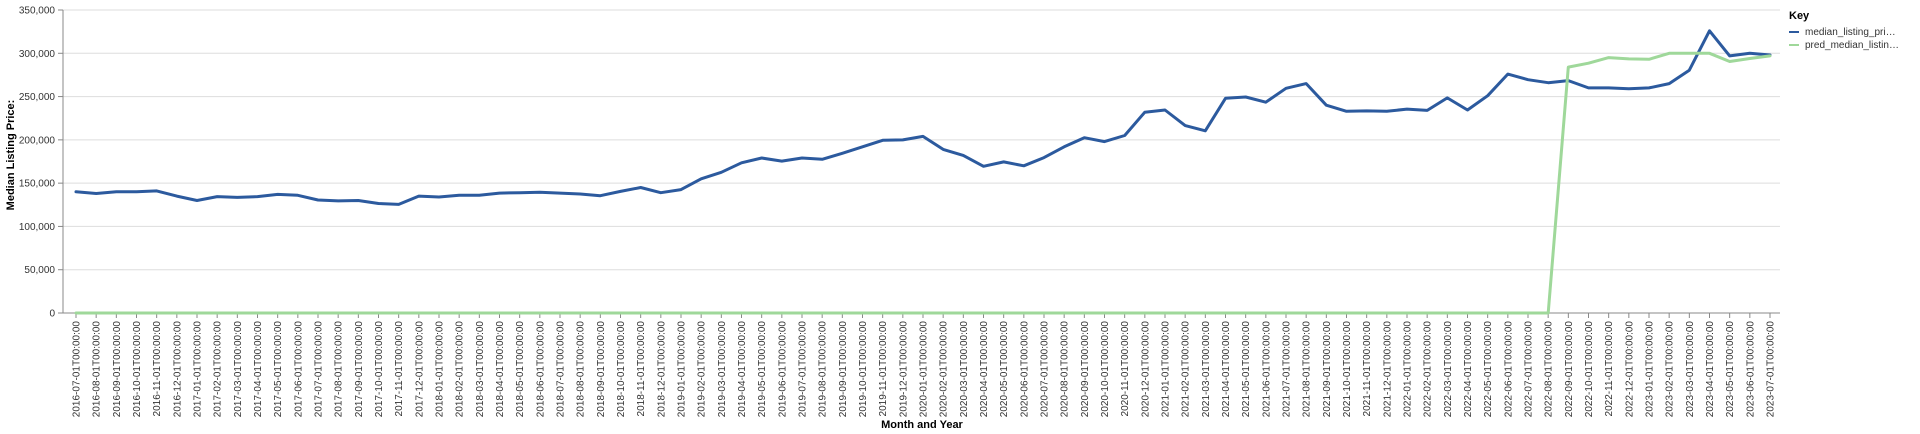 The width and height of the screenshot is (1920, 434). Describe the element at coordinates (1307, 369) in the screenshot. I see `x-tick-label: 2021-08-01T00:00:00` at that location.